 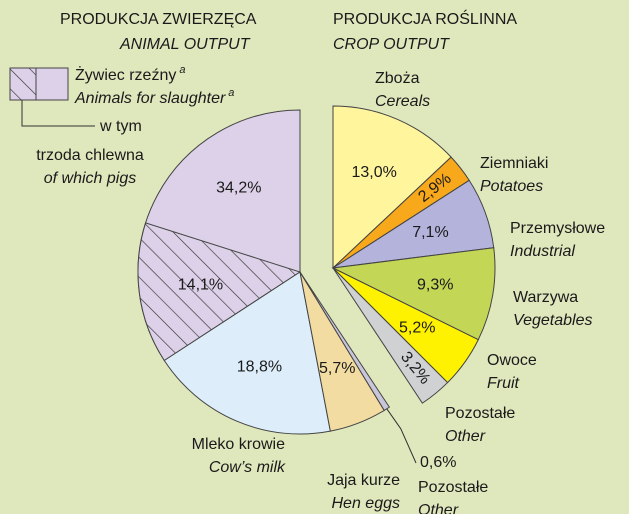 What do you see at coordinates (200, 285) in the screenshot?
I see `value-label: 14,1%` at bounding box center [200, 285].